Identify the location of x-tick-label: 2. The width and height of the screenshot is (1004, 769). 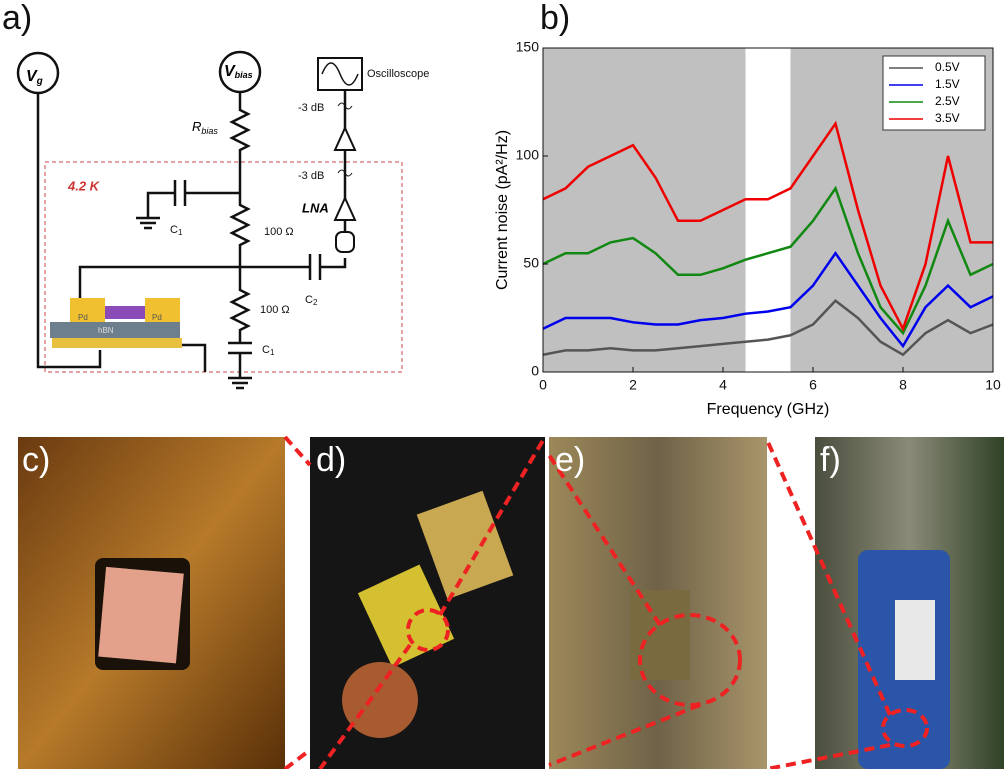
(633, 385).